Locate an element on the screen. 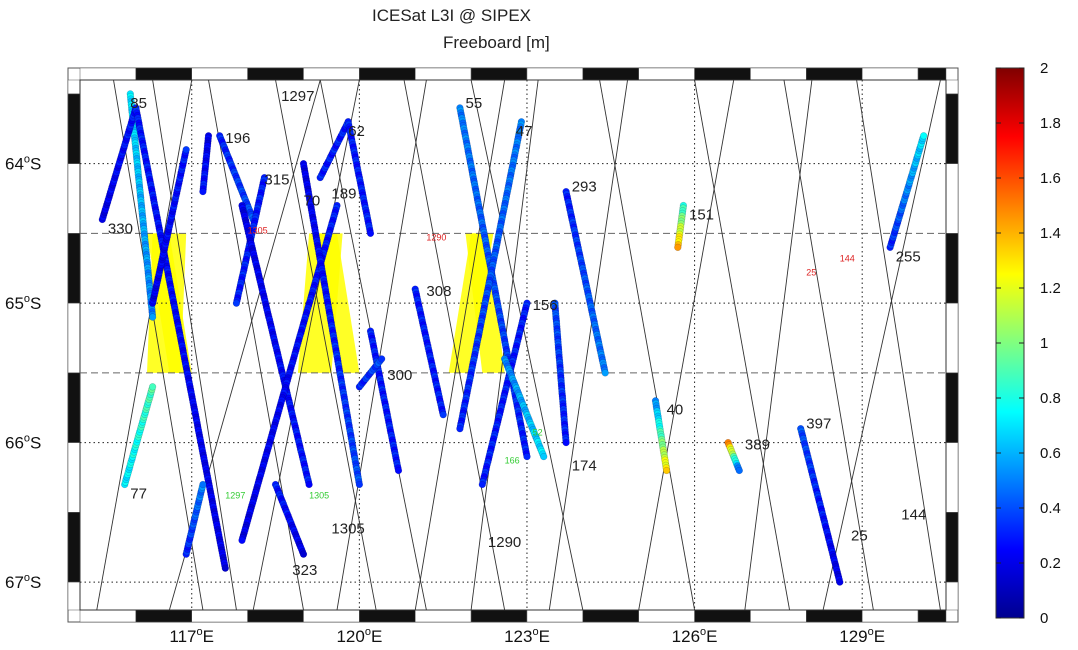 The width and height of the screenshot is (1078, 650). y-tick-label: 64oS is located at coordinates (23, 164).